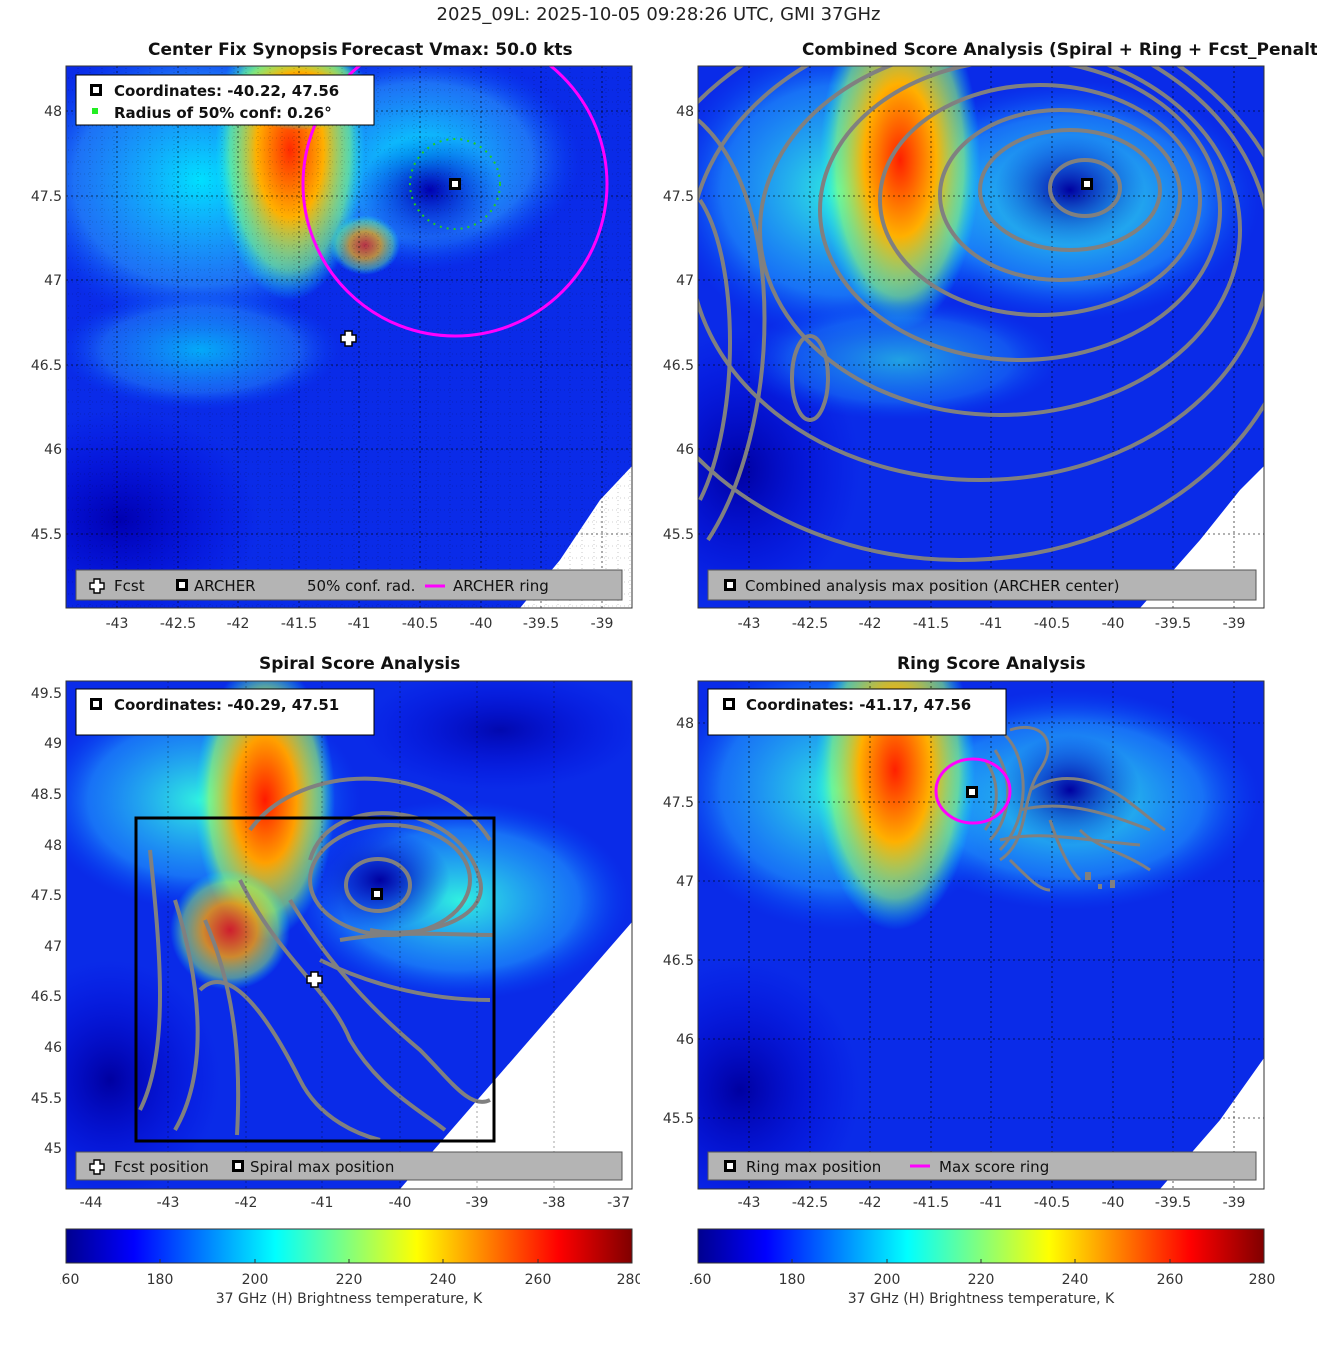  I want to click on y-tick: 48.5, so click(46, 795).